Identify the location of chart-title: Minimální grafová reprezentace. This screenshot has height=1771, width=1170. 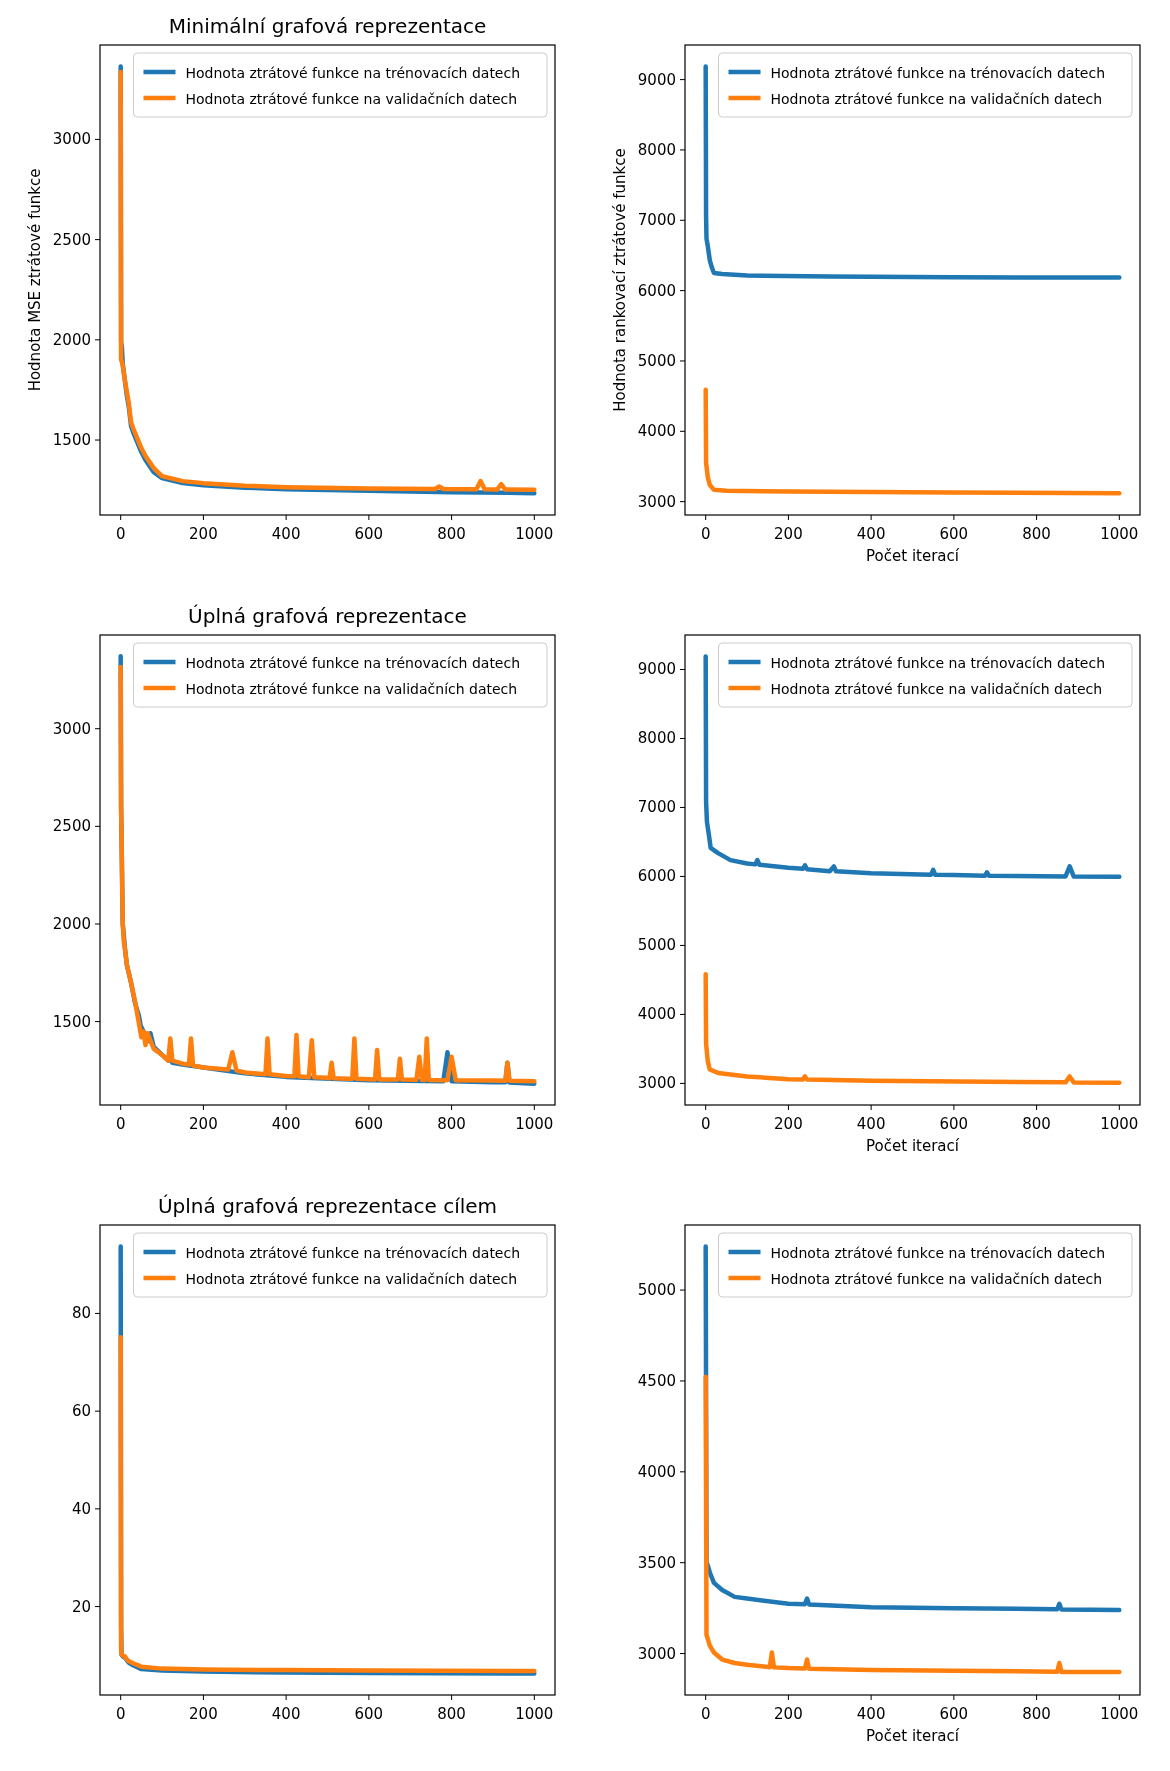
(327, 26).